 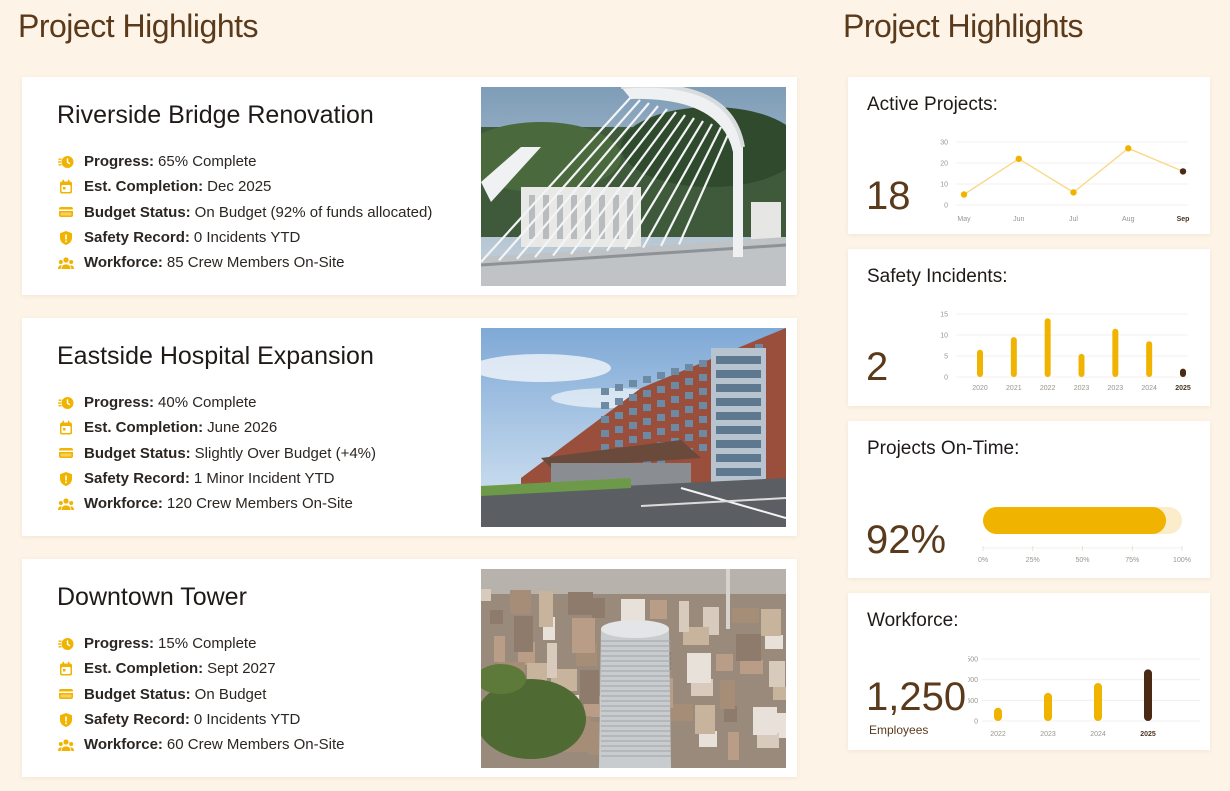 What do you see at coordinates (944, 143) in the screenshot?
I see `y-tick-label: 30` at bounding box center [944, 143].